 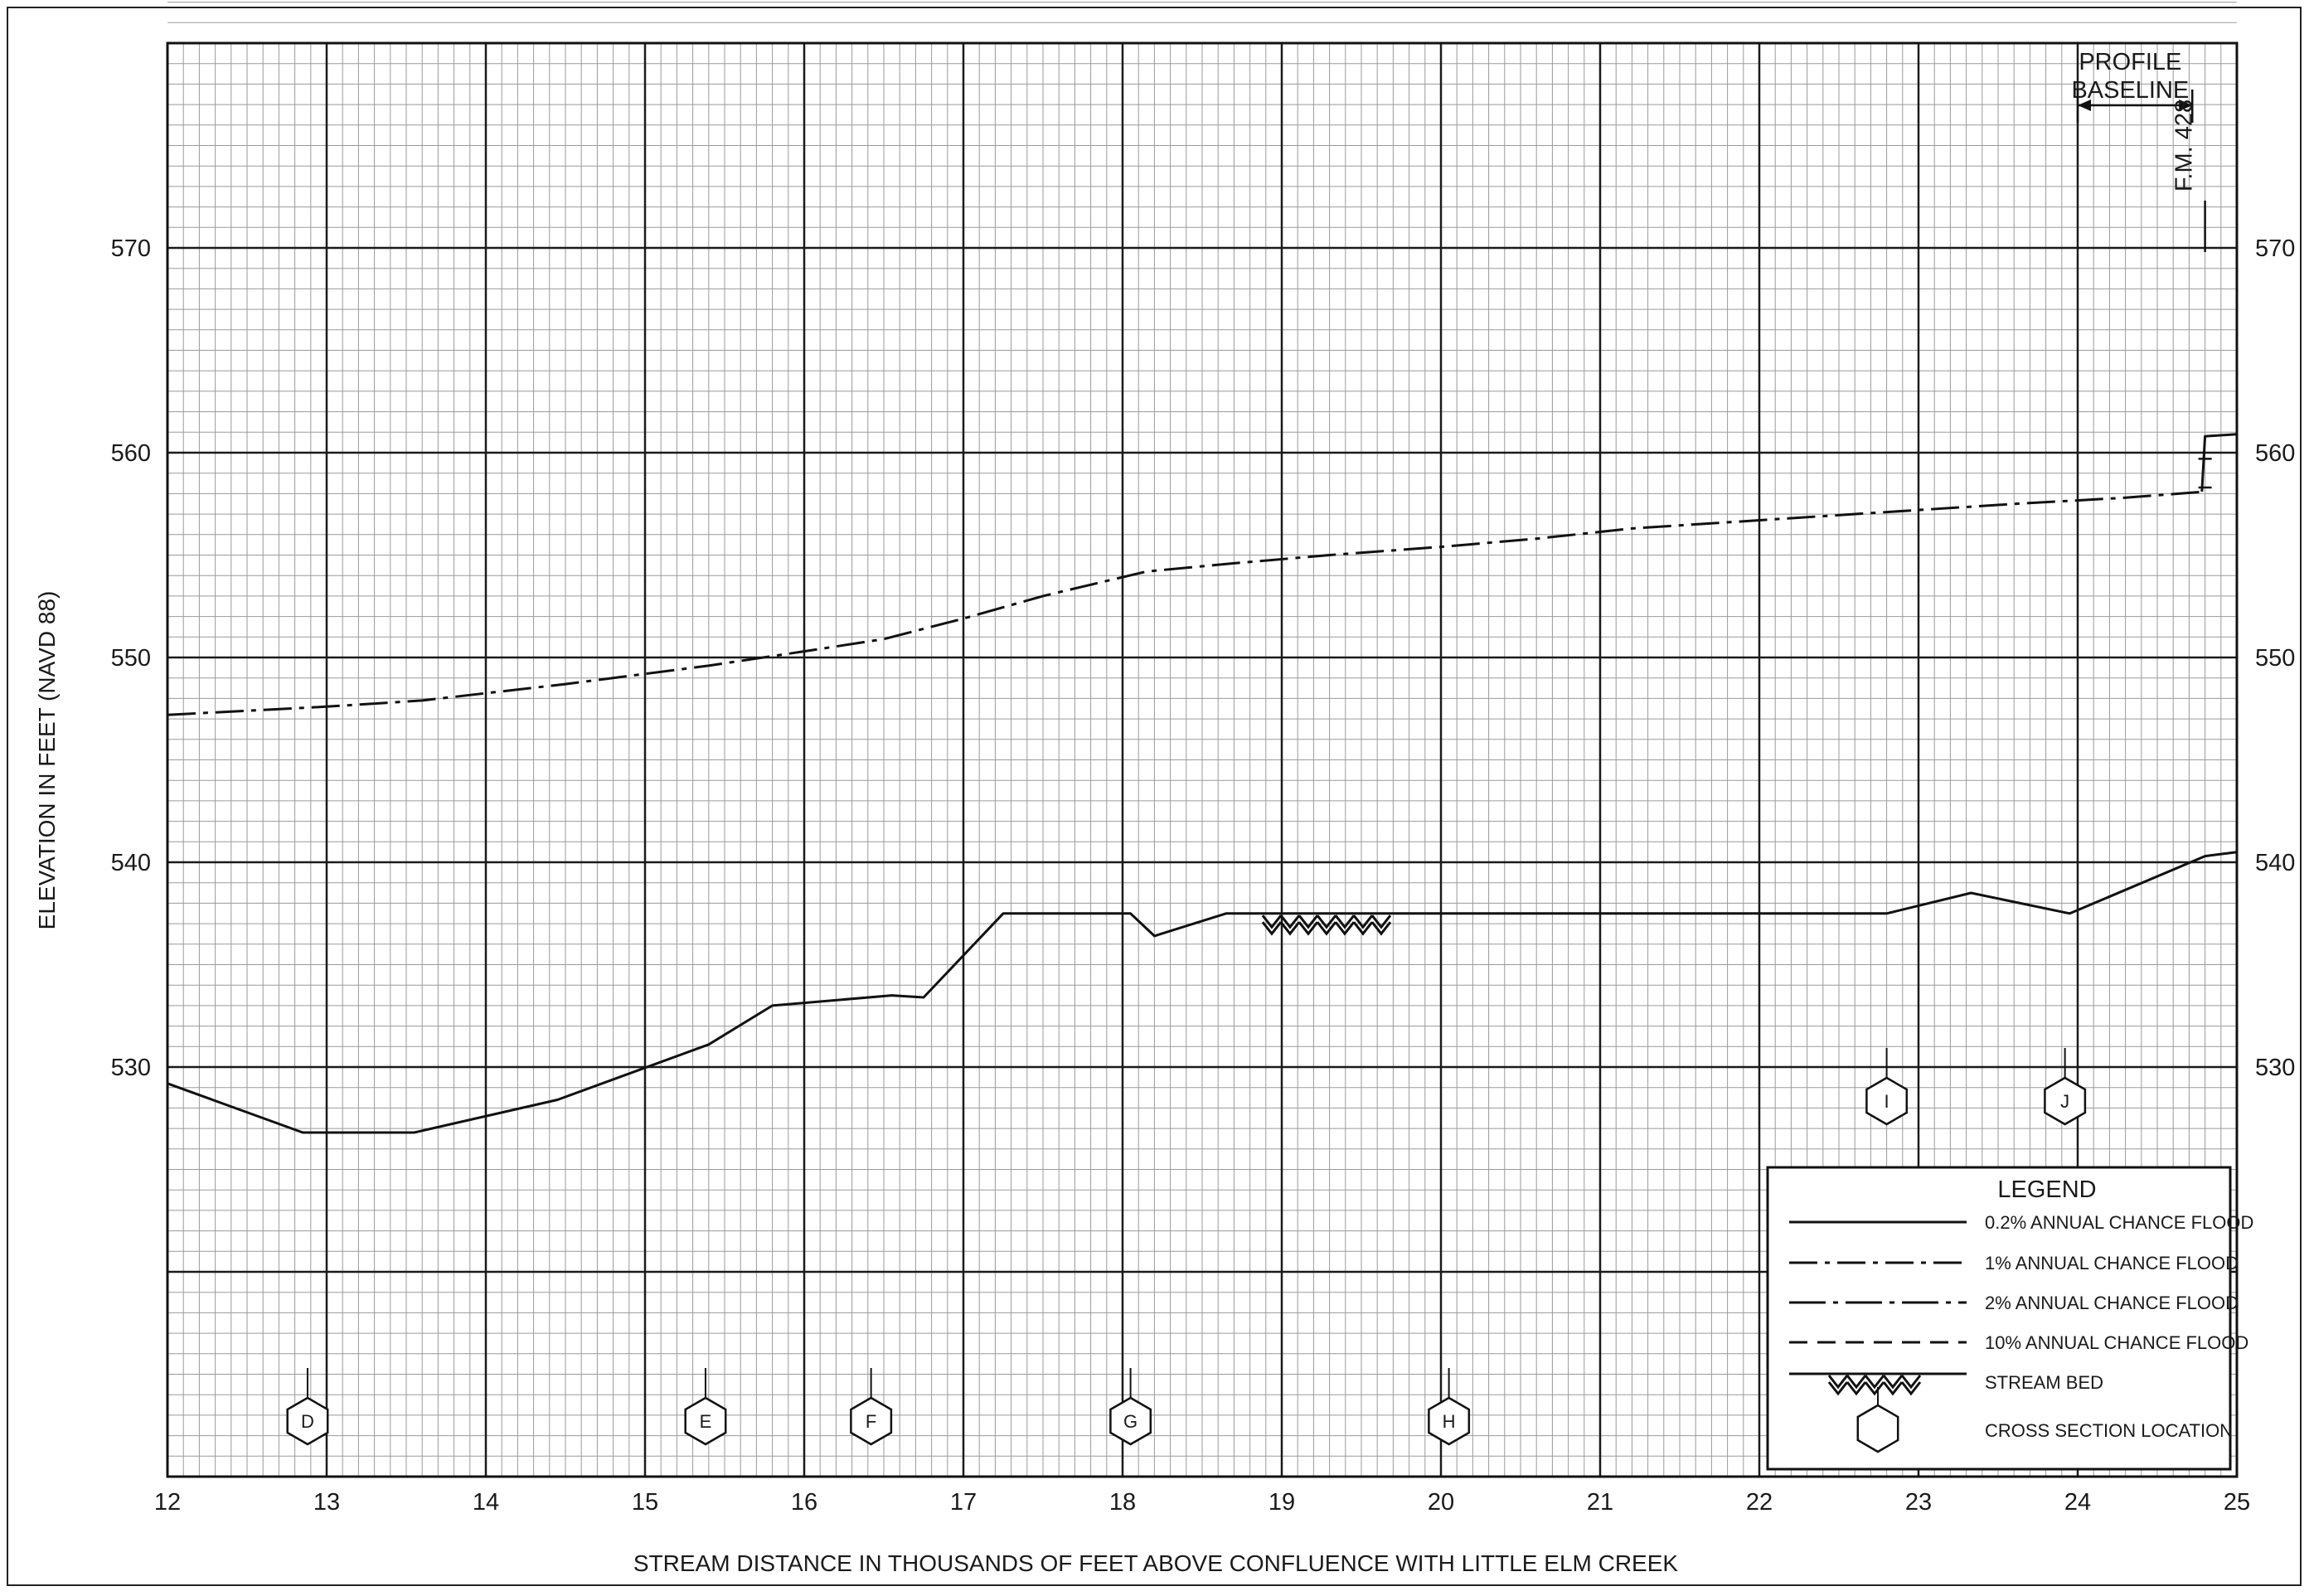 I want to click on cross-section-label: E, so click(x=706, y=1421).